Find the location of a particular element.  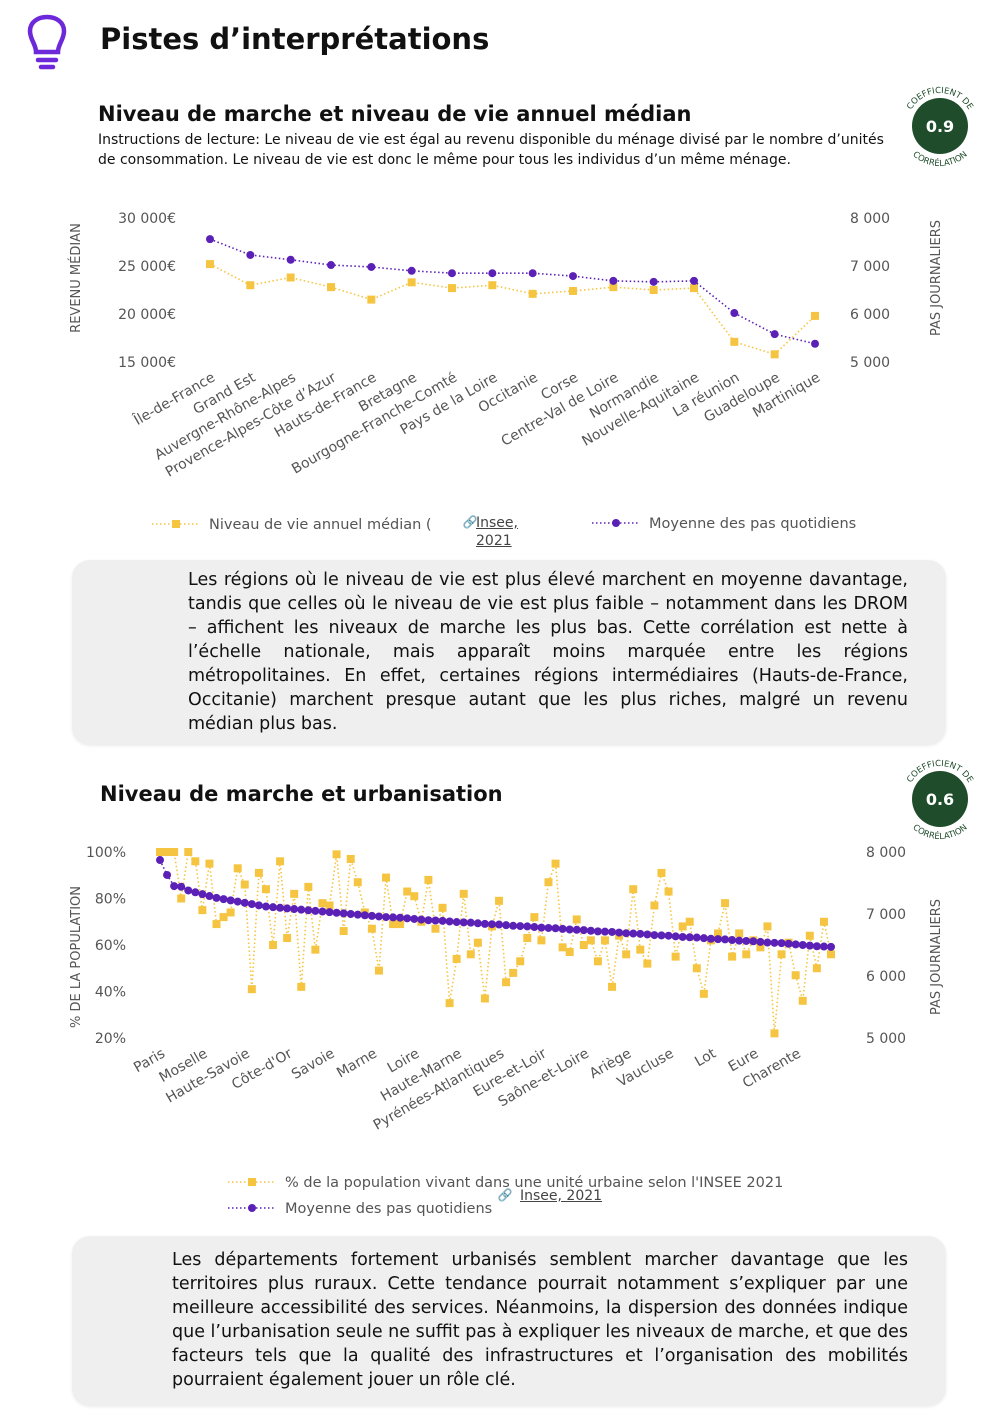

page-title: Pistes d’interprétations is located at coordinates (295, 39).